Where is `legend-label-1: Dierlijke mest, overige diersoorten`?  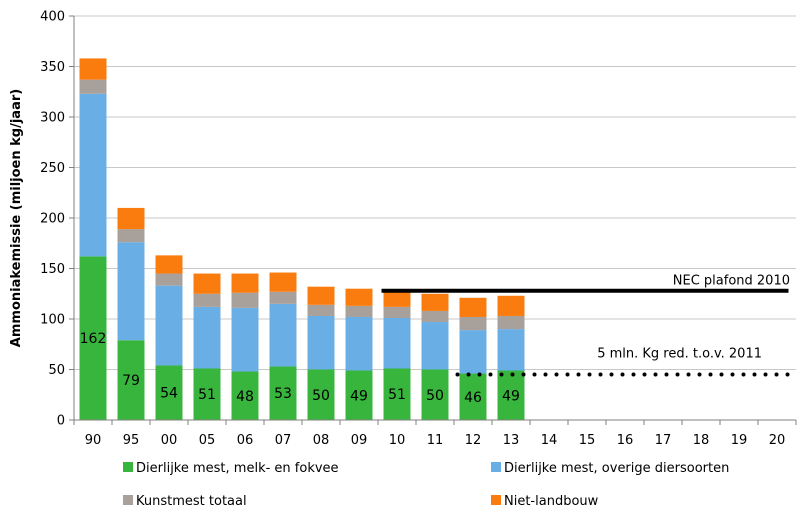 legend-label-1: Dierlijke mest, overige diersoorten is located at coordinates (616, 468).